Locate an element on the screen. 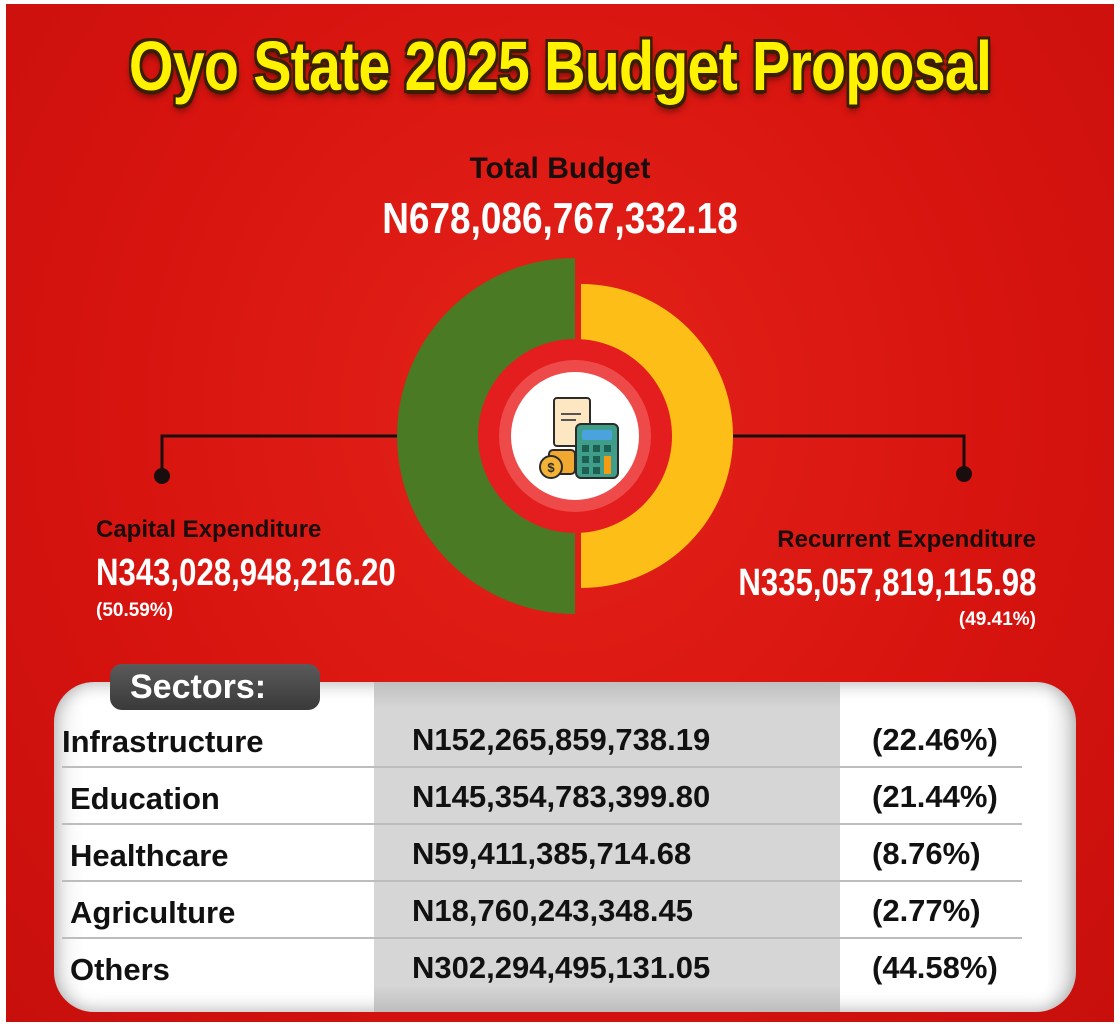 The width and height of the screenshot is (1120, 1027). capital-expenditure-slice is located at coordinates (486, 436).